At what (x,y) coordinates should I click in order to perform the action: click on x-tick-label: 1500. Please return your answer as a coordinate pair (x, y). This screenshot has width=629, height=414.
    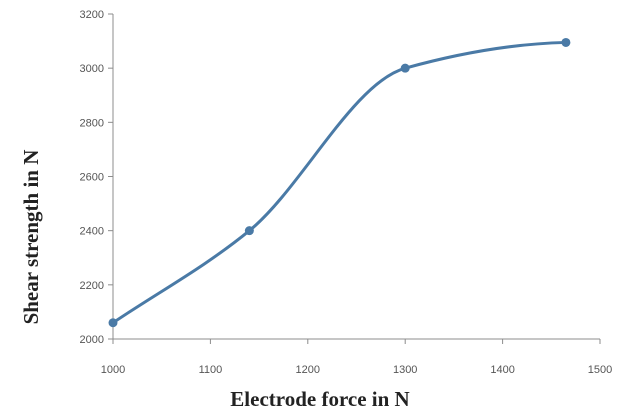
    Looking at the image, I should click on (600, 370).